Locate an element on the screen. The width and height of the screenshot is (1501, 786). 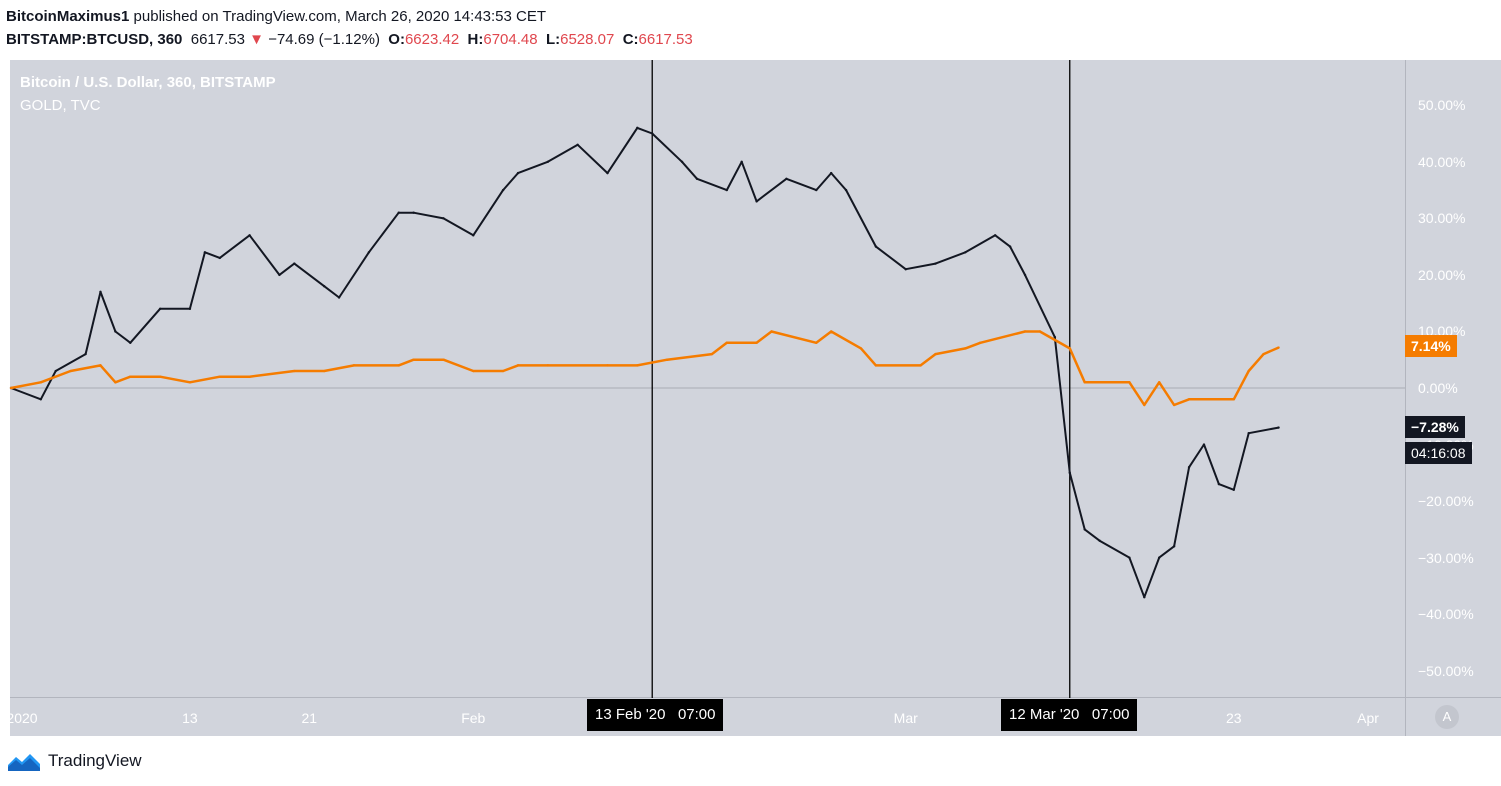
y-tick-label: 20.00% is located at coordinates (1442, 274).